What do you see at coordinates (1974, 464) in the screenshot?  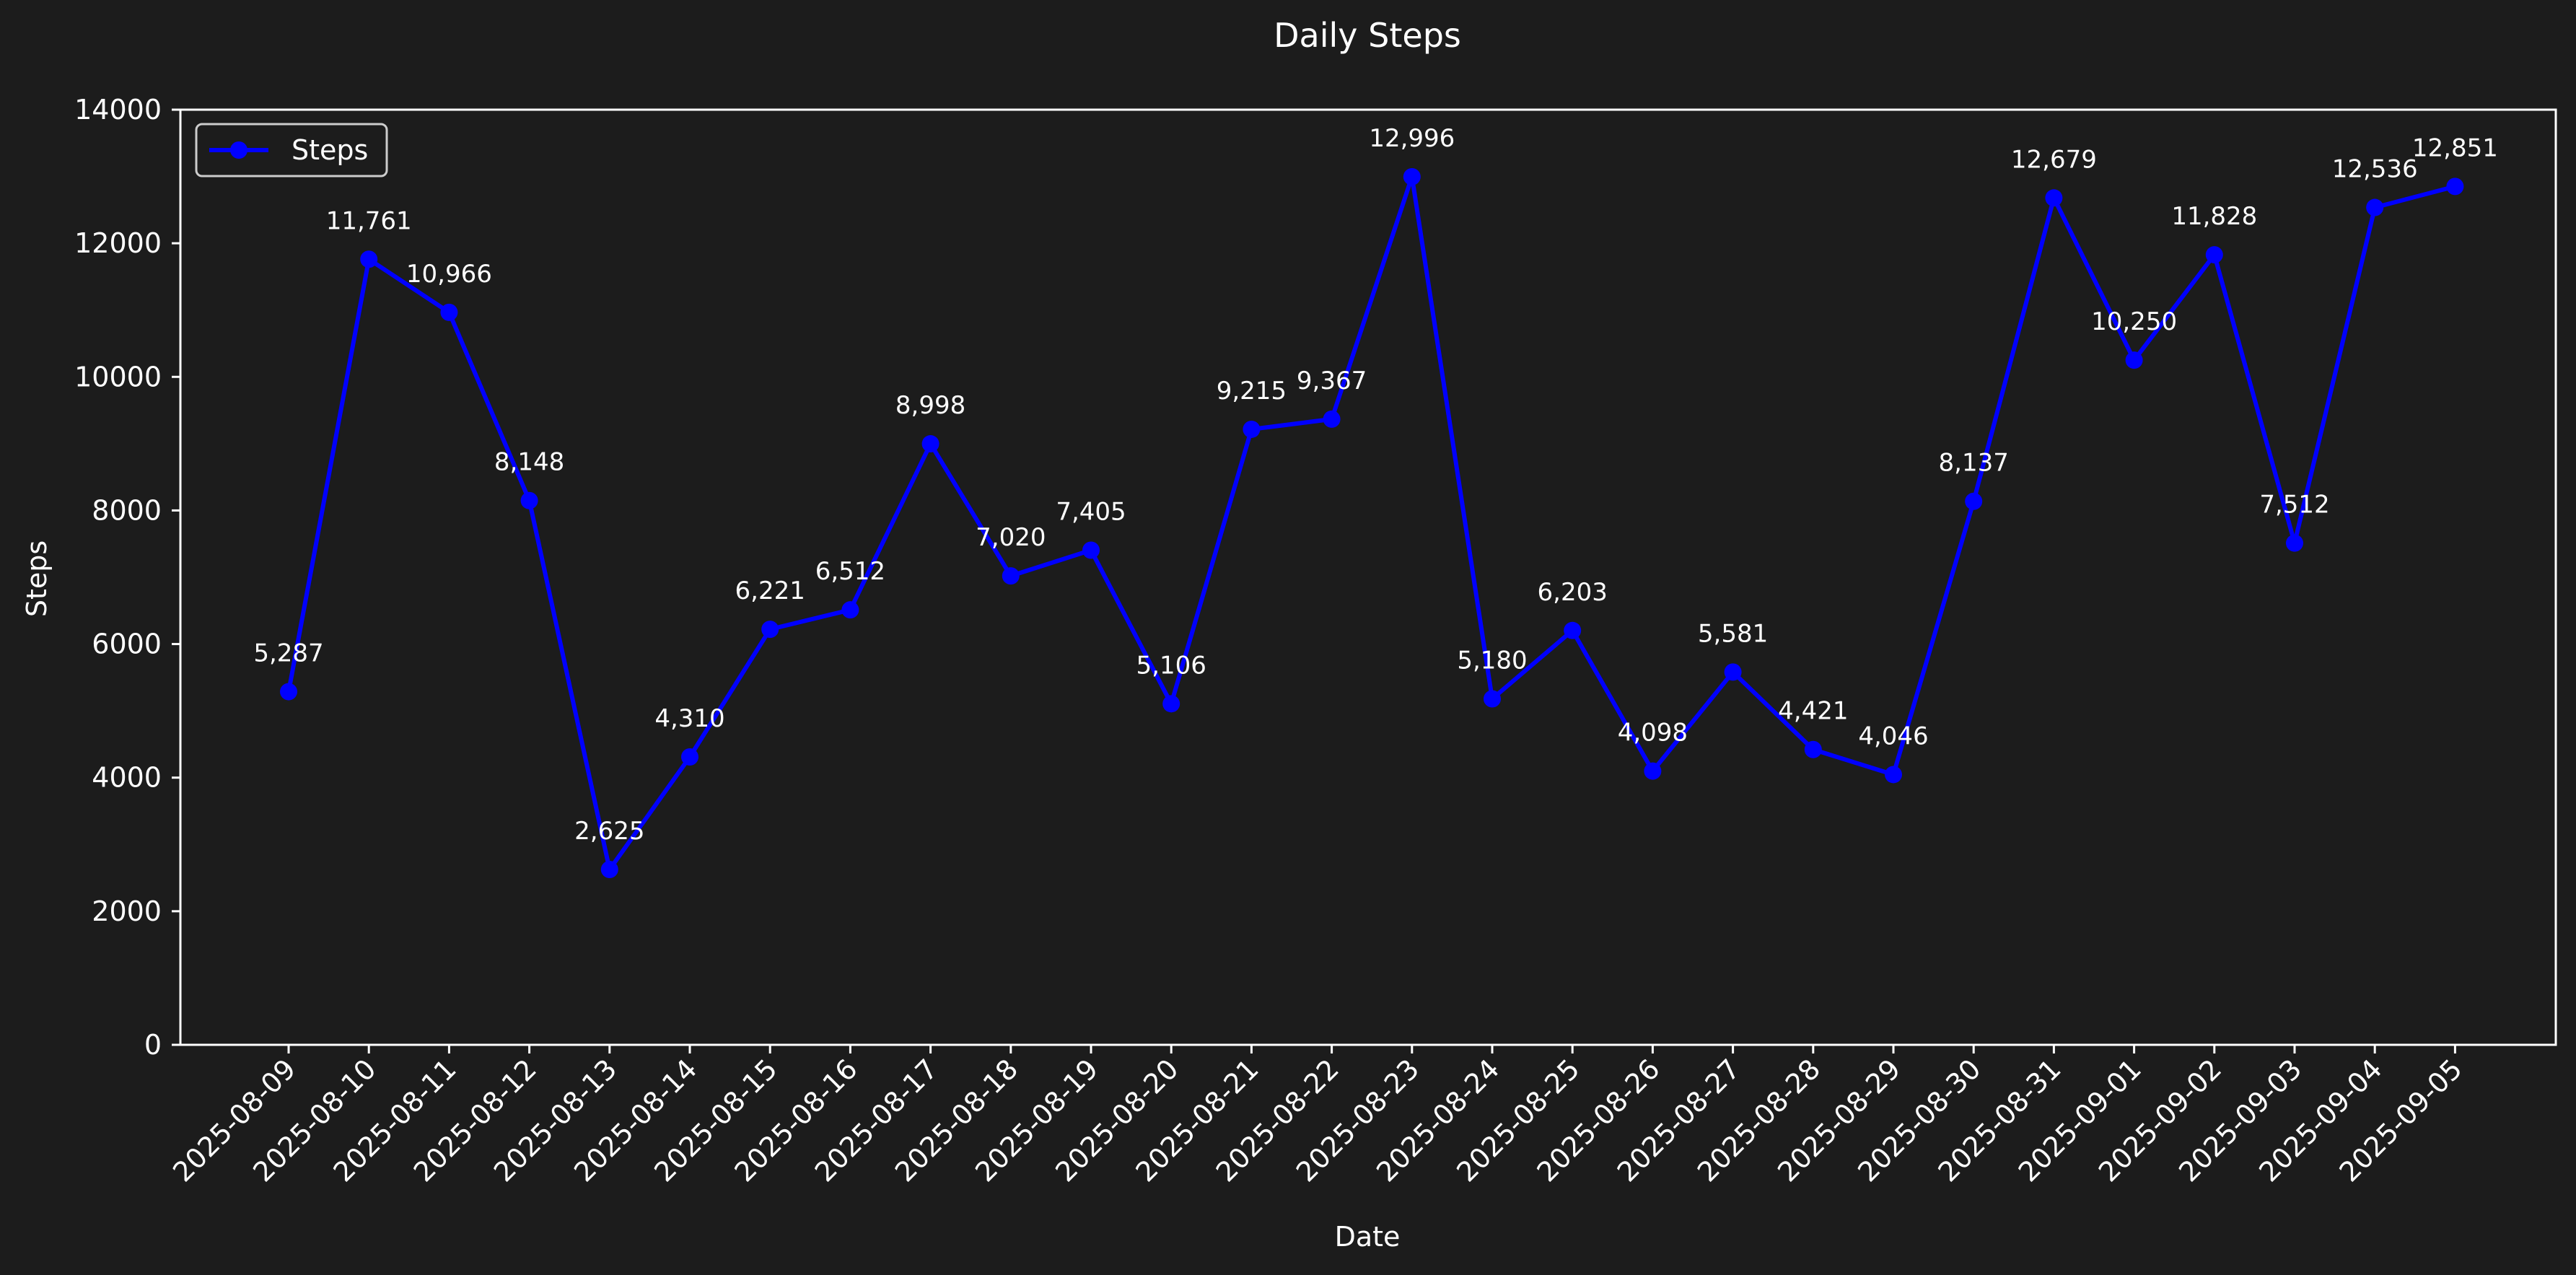 I see `data-label: 8,137` at bounding box center [1974, 464].